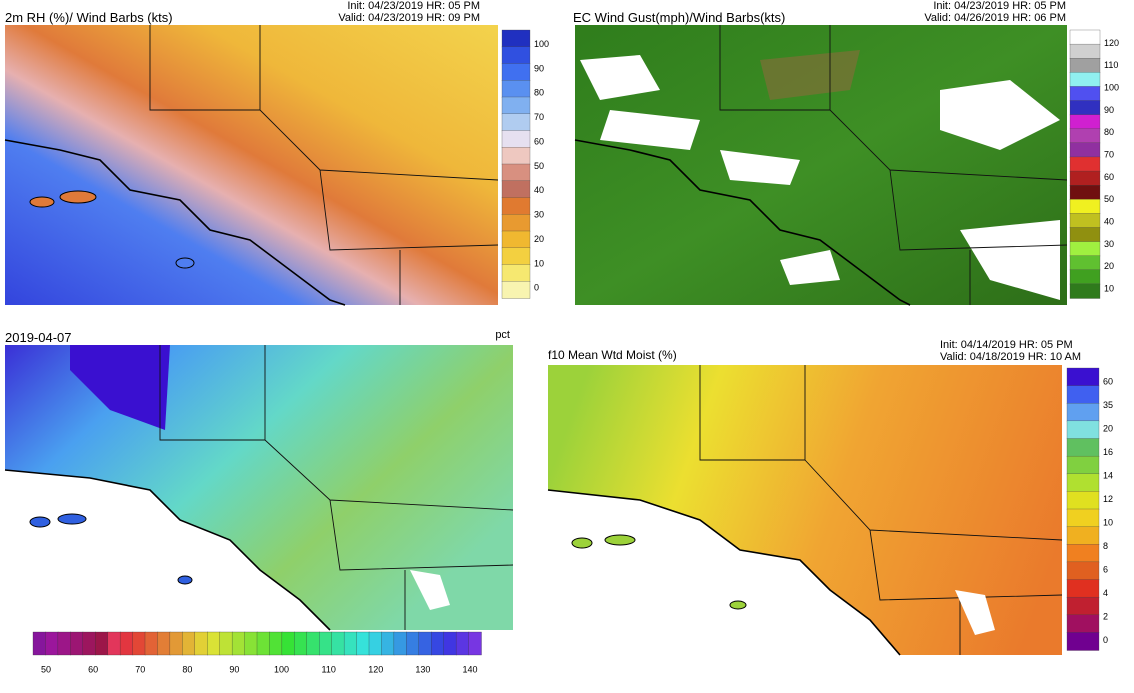 The height and width of the screenshot is (693, 1134). I want to click on ocean, so click(167, 550).